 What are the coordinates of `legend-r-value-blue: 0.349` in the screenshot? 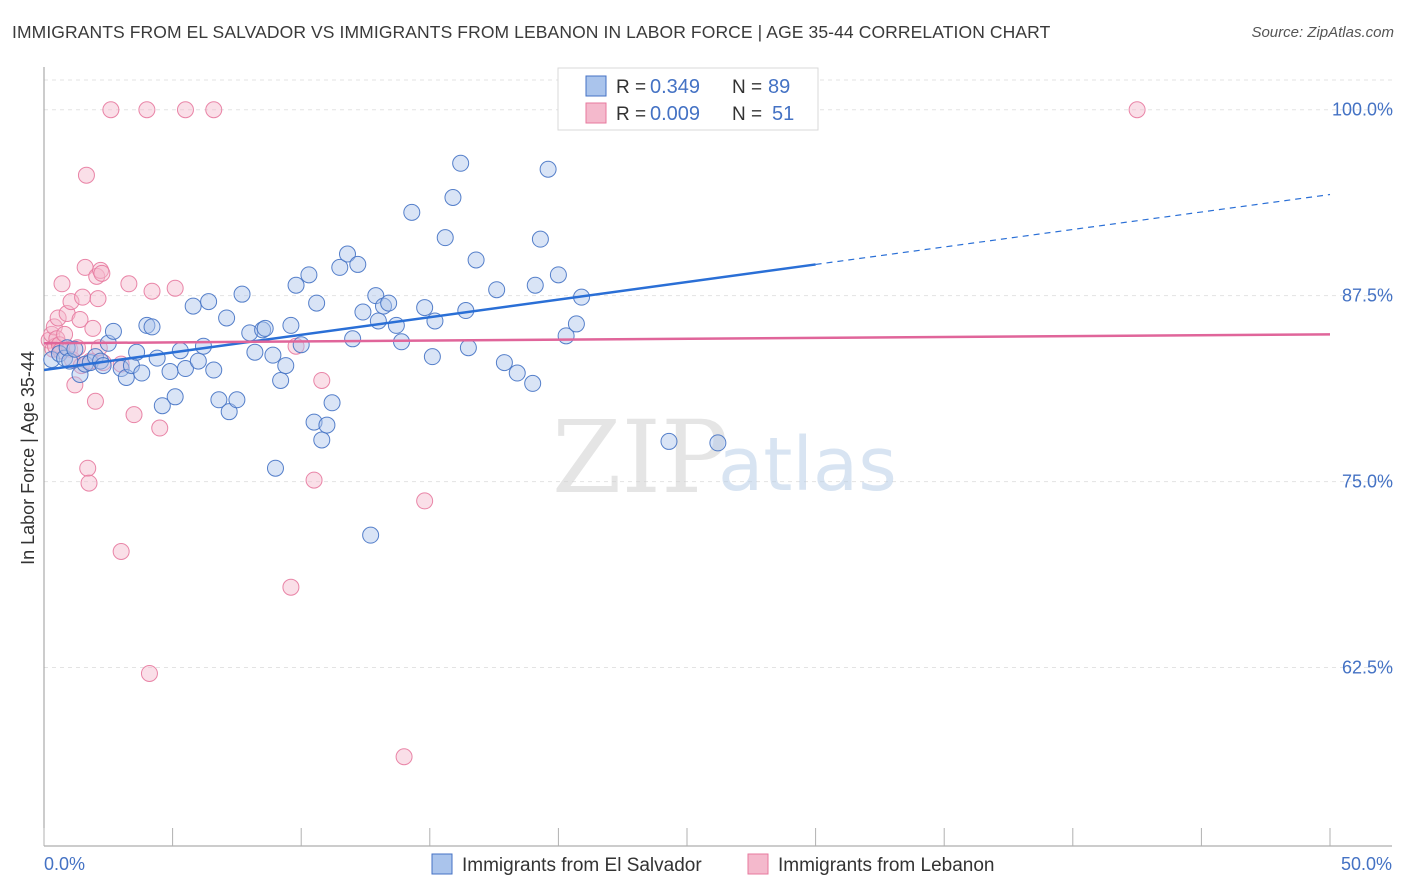 It's located at (675, 87).